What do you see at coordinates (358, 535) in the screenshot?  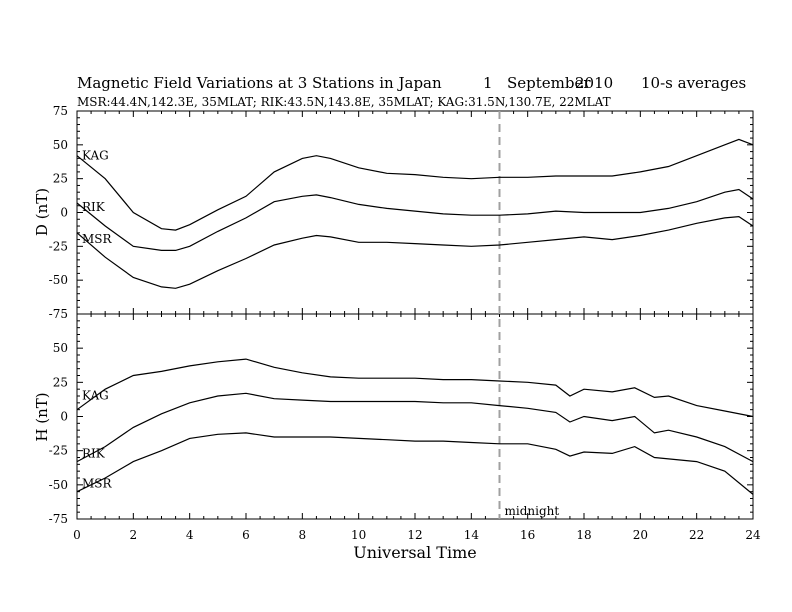 I see `x-tick-label: 10` at bounding box center [358, 535].